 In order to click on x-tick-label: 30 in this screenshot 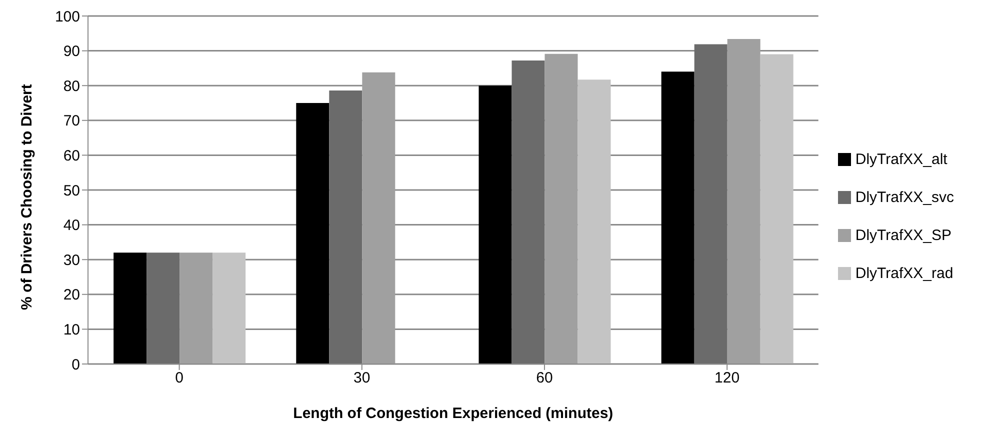, I will do `click(362, 378)`.